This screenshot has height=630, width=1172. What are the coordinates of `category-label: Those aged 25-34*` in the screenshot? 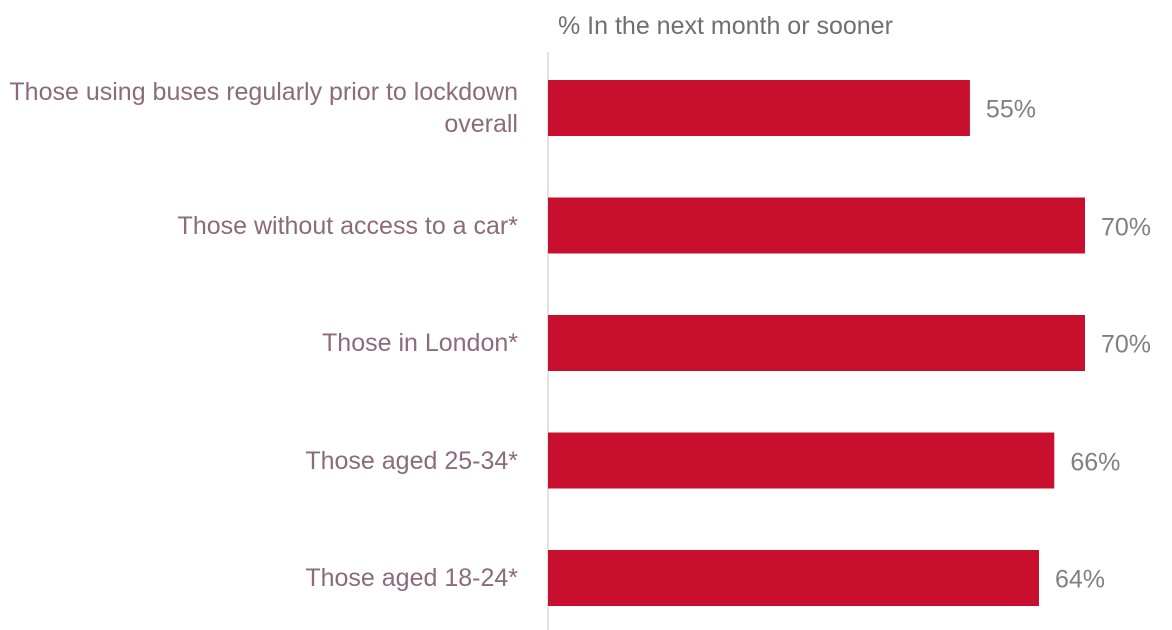 It's located at (411, 460).